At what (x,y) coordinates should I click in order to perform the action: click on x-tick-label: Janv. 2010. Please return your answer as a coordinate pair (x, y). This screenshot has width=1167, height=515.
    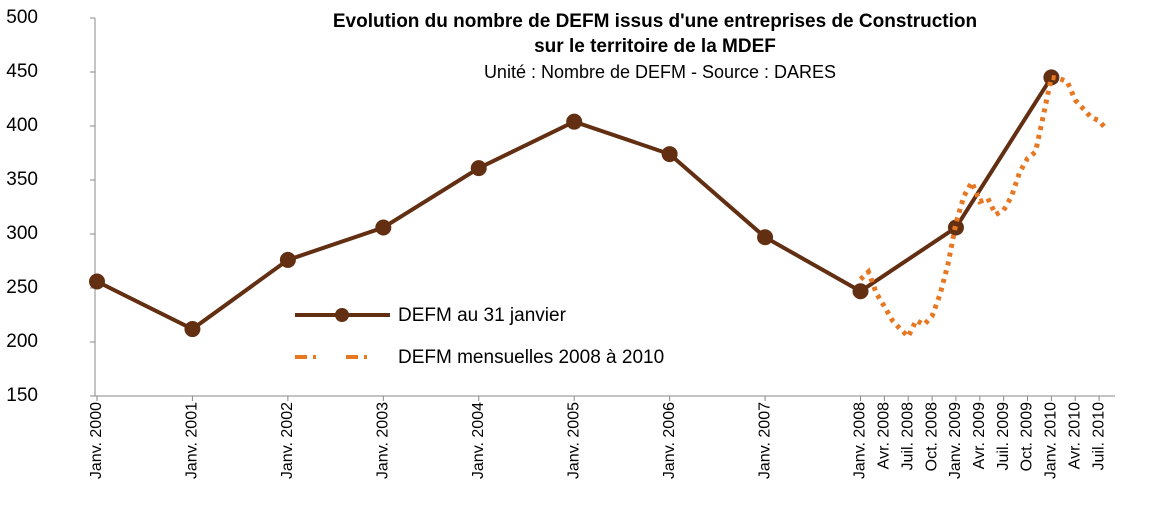
    Looking at the image, I should click on (1051, 440).